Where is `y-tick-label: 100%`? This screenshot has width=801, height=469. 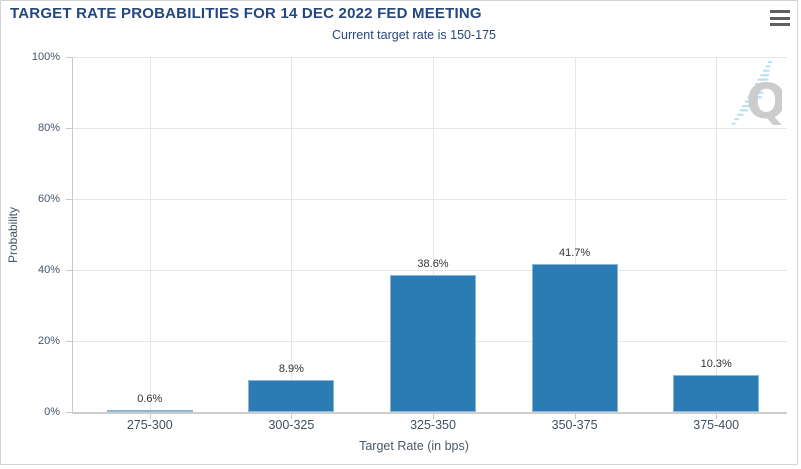 y-tick-label: 100% is located at coordinates (45, 57).